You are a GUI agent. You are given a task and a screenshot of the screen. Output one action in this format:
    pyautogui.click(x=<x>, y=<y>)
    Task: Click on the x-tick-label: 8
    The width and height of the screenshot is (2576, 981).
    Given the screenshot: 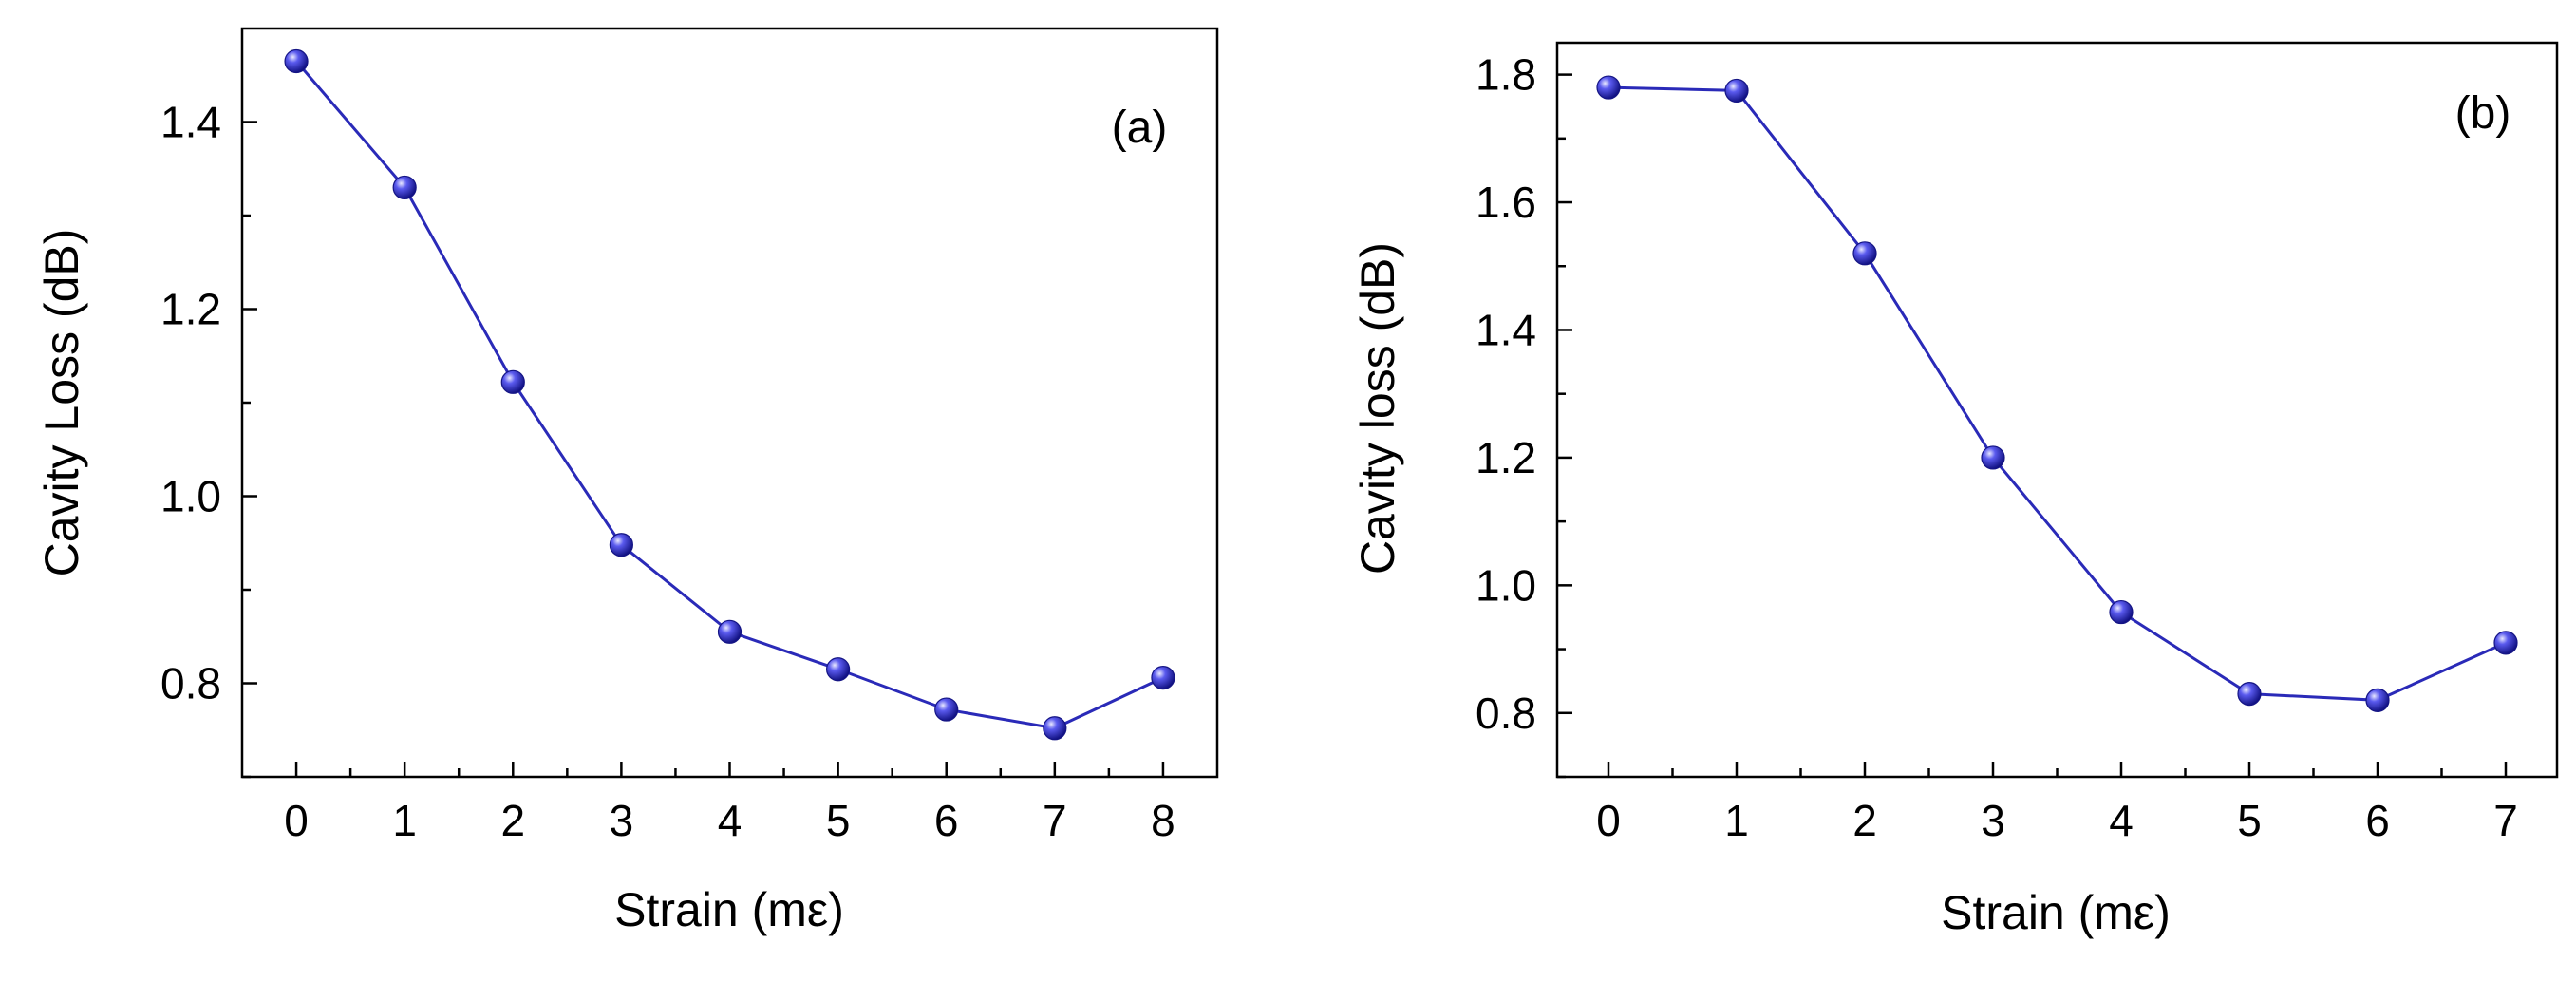 What is the action you would take?
    pyautogui.click(x=1163, y=820)
    